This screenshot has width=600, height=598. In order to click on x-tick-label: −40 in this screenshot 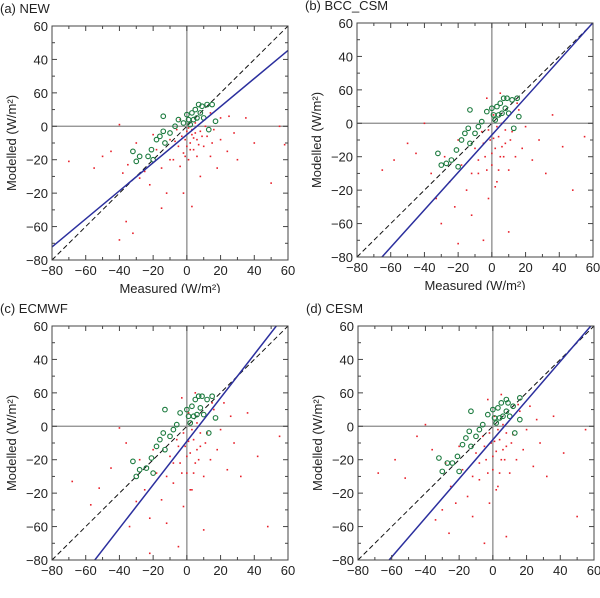, I will do `click(424, 267)`.